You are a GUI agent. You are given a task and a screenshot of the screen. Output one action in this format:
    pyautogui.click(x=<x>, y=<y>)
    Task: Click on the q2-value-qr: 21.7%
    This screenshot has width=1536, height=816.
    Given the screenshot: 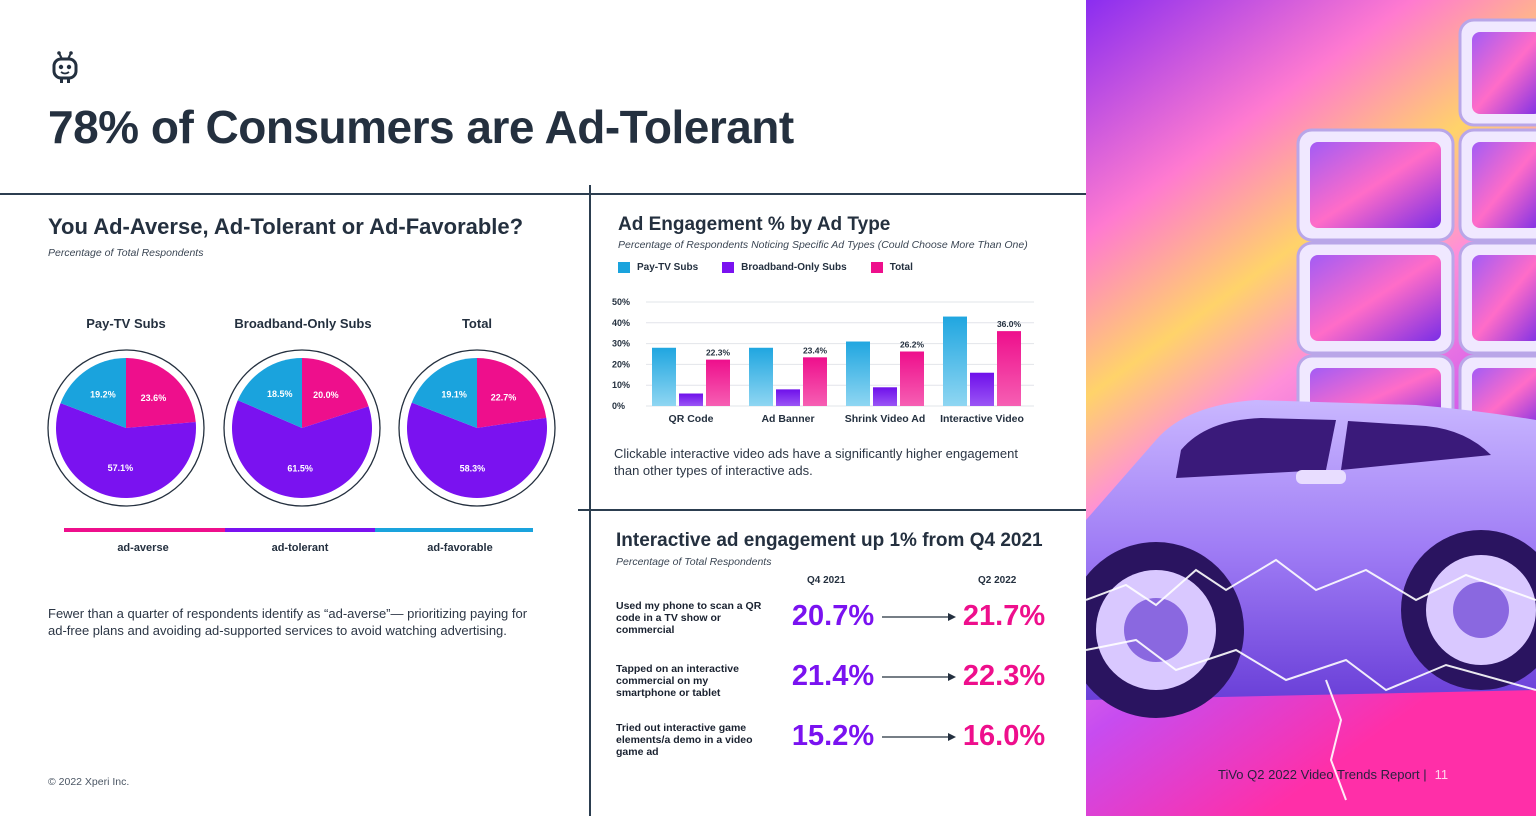 What is the action you would take?
    pyautogui.click(x=1004, y=616)
    